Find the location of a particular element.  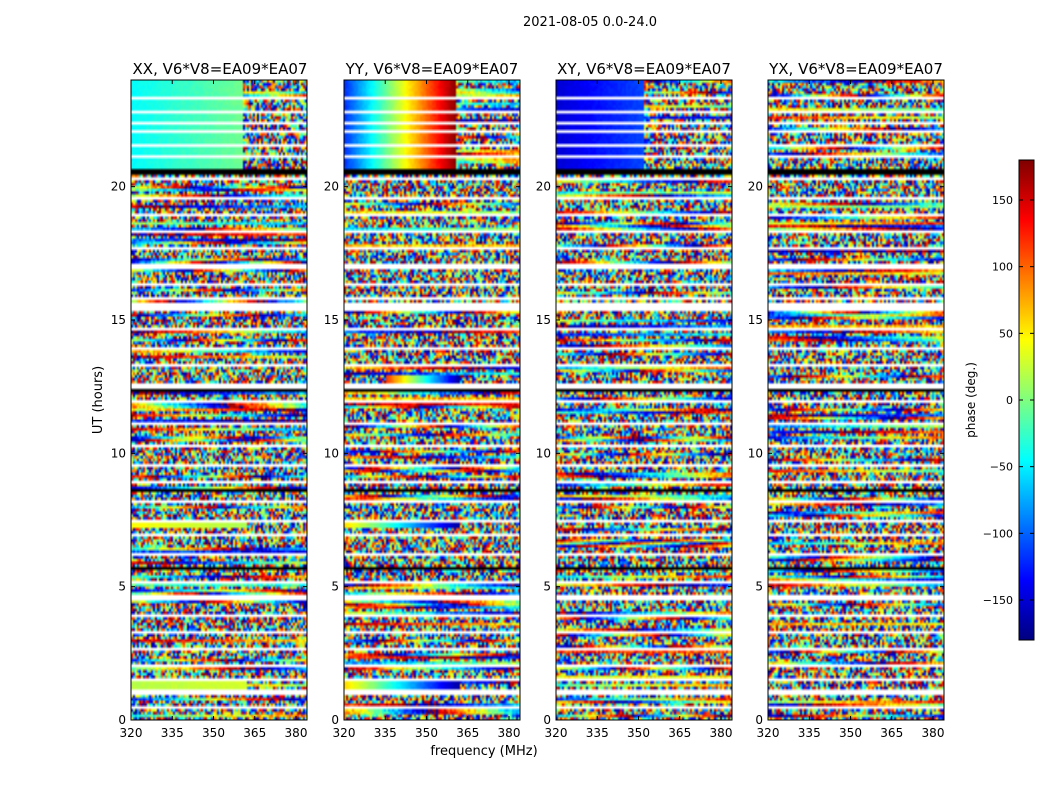

colorbar-tick-label: 100 is located at coordinates (1002, 267).